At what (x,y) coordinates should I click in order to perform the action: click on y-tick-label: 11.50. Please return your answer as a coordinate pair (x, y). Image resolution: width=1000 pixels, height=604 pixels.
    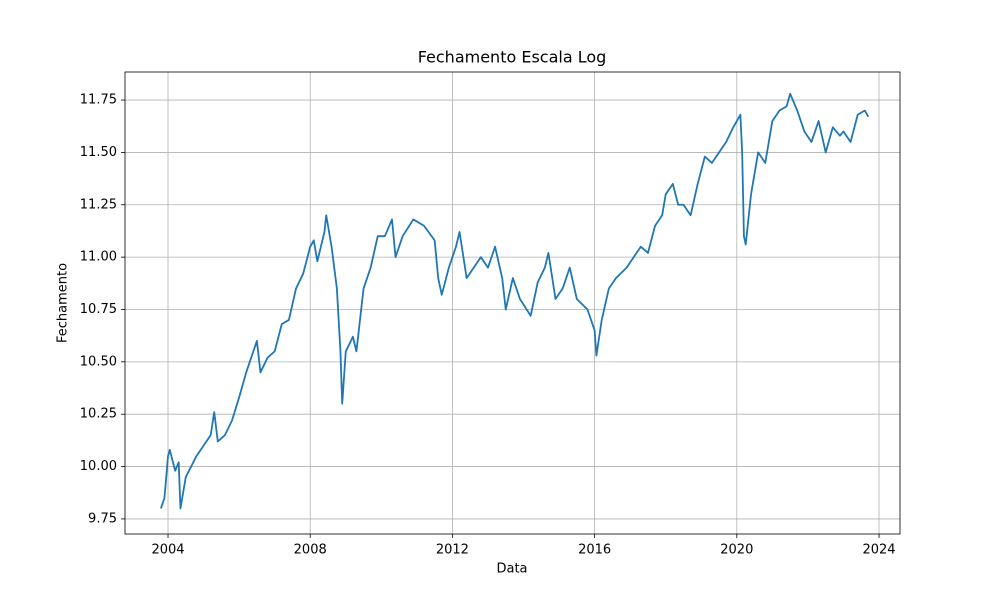
    Looking at the image, I should click on (98, 152).